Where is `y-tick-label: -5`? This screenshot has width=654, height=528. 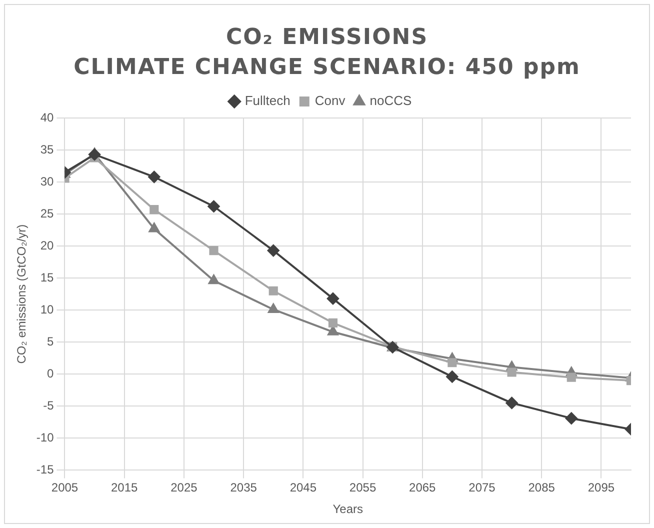 y-tick-label: -5 is located at coordinates (48, 405).